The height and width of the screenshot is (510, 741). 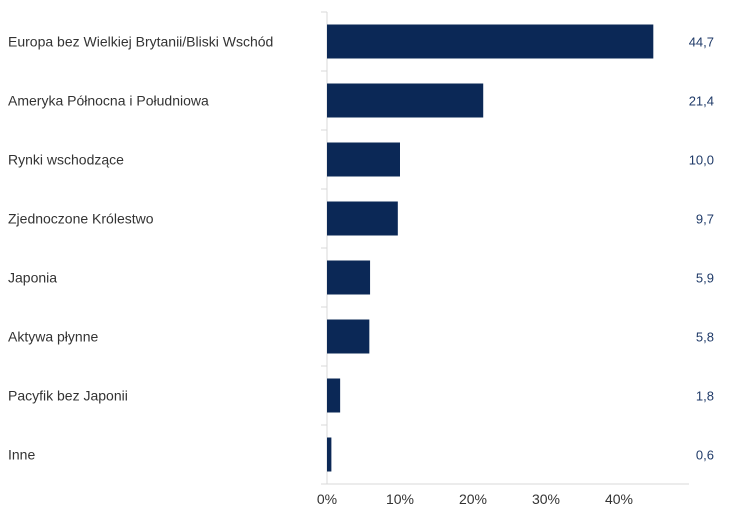 I want to click on category-label: Ameryka Północna i Południowa, so click(x=108, y=101).